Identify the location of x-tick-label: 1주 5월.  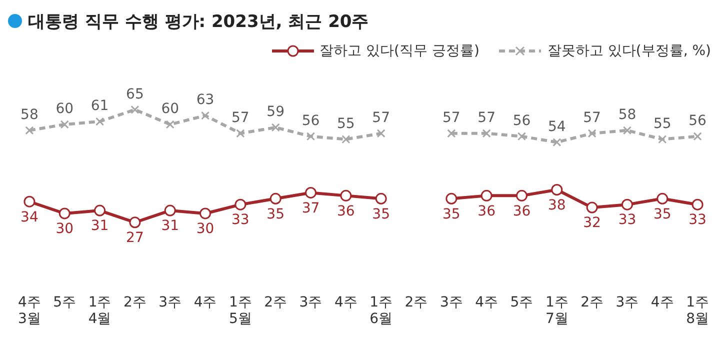
(240, 311).